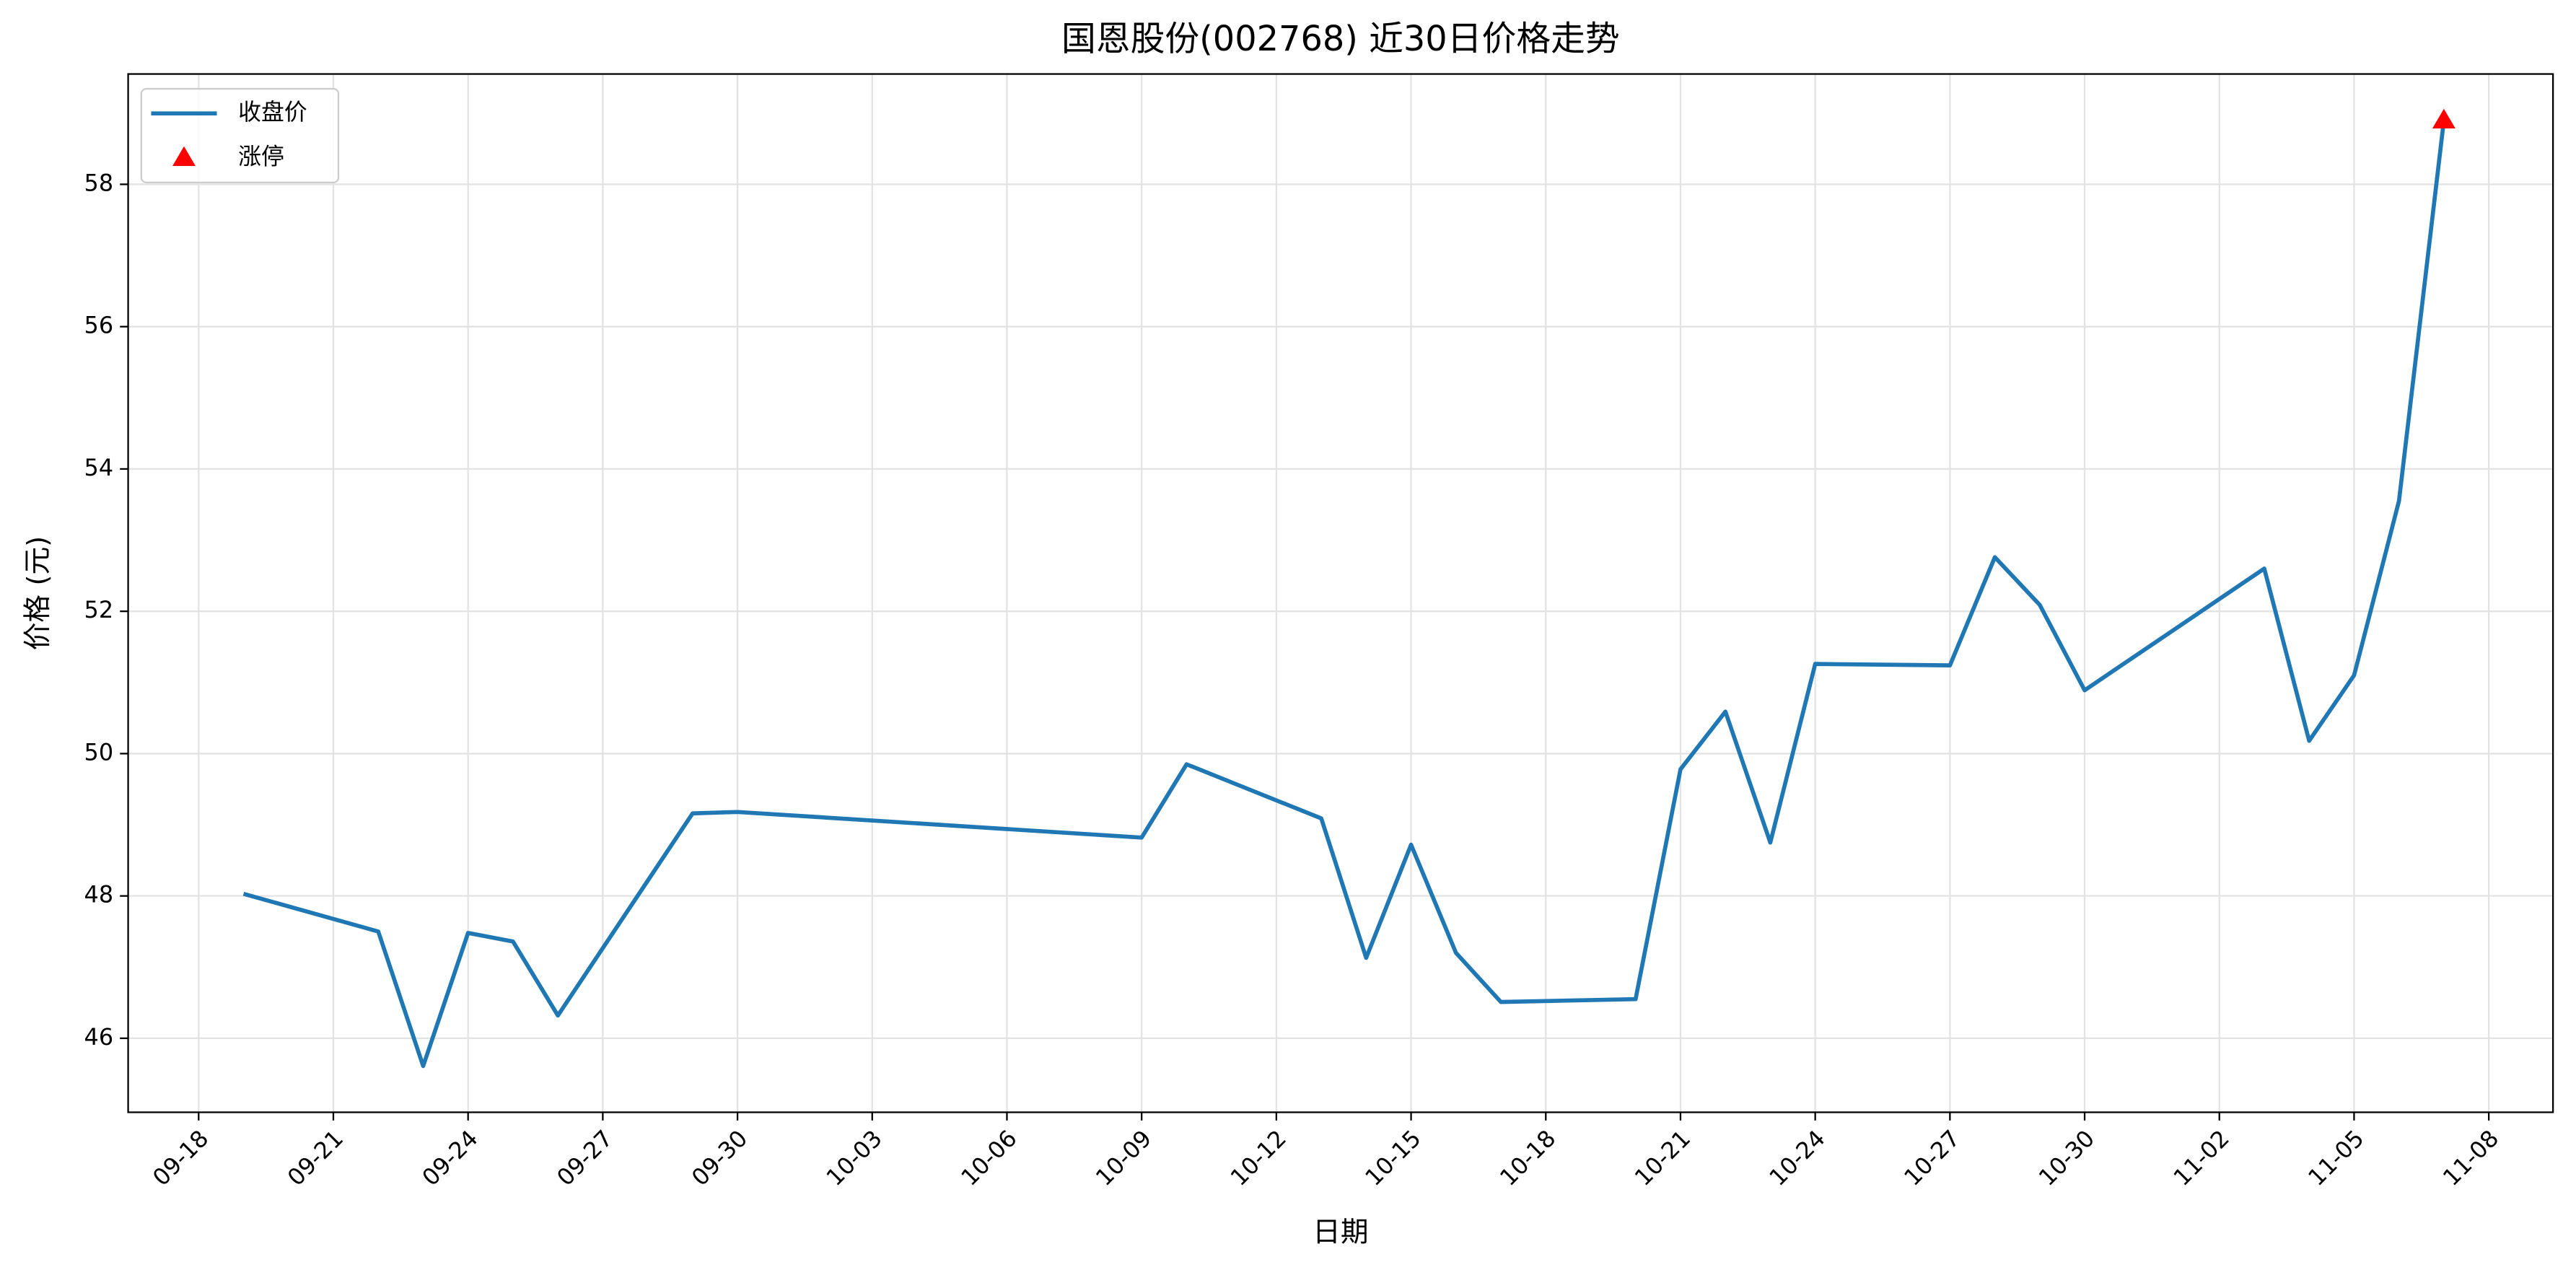 Image resolution: width=2576 pixels, height=1275 pixels. I want to click on y-axis-label: 价格 (元), so click(38, 594).